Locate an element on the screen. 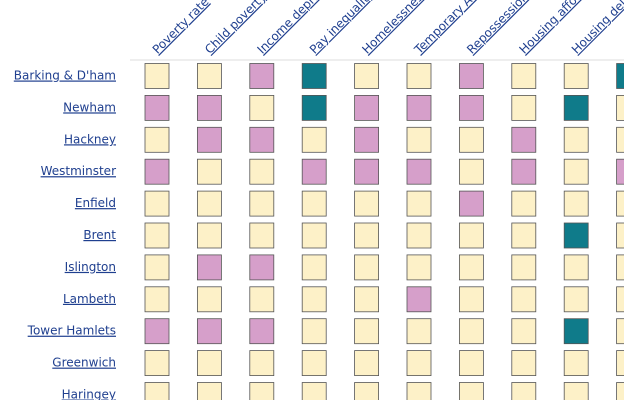  row-label: Enfield is located at coordinates (95, 203).